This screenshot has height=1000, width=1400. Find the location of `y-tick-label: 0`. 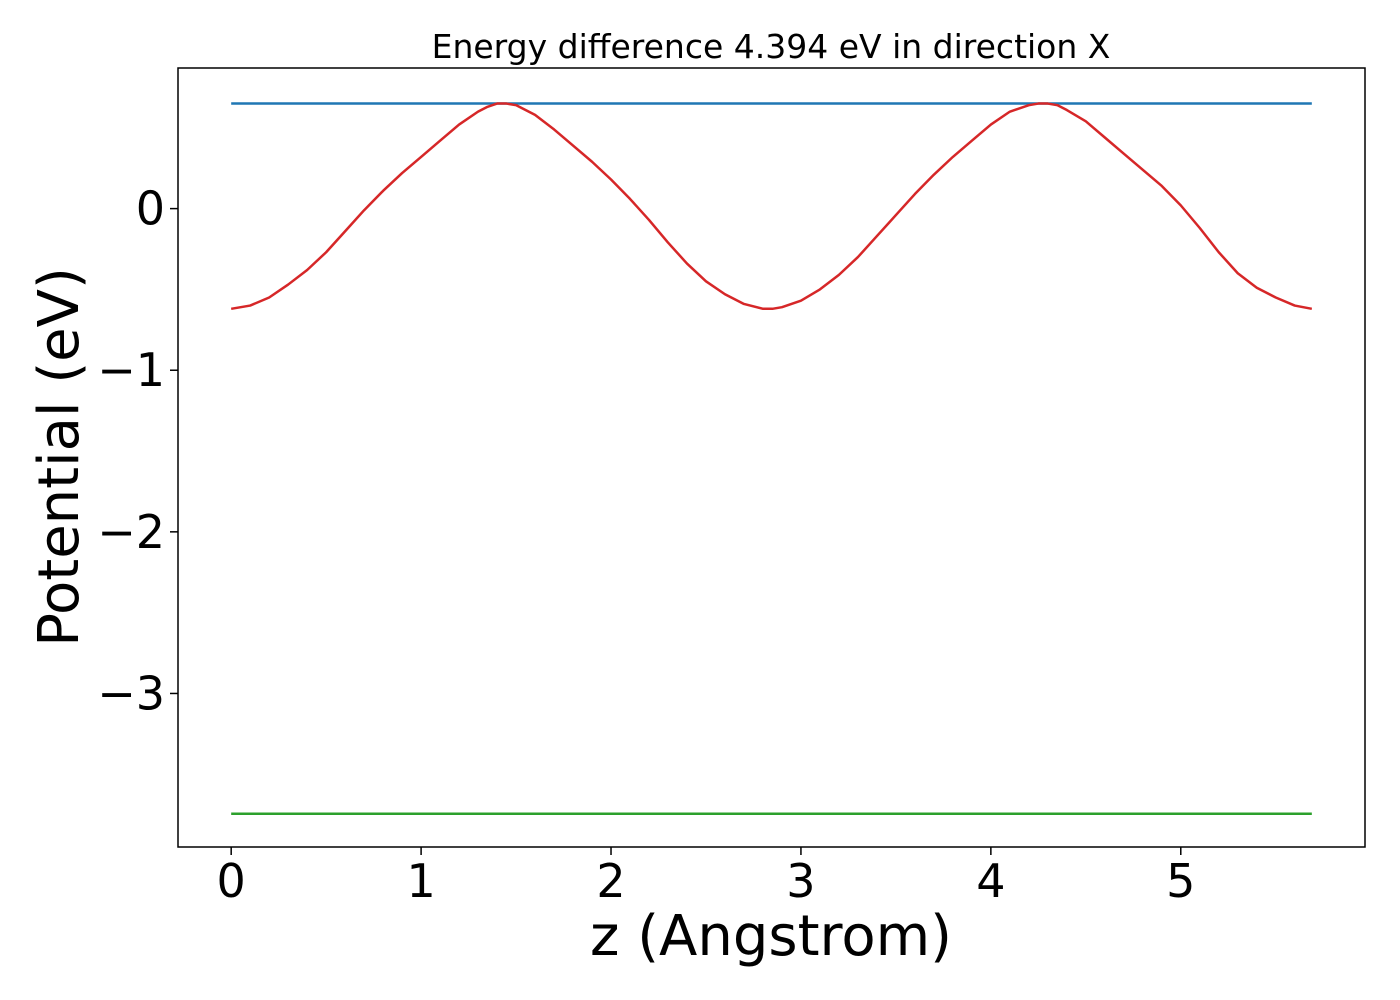

y-tick-label: 0 is located at coordinates (150, 209).